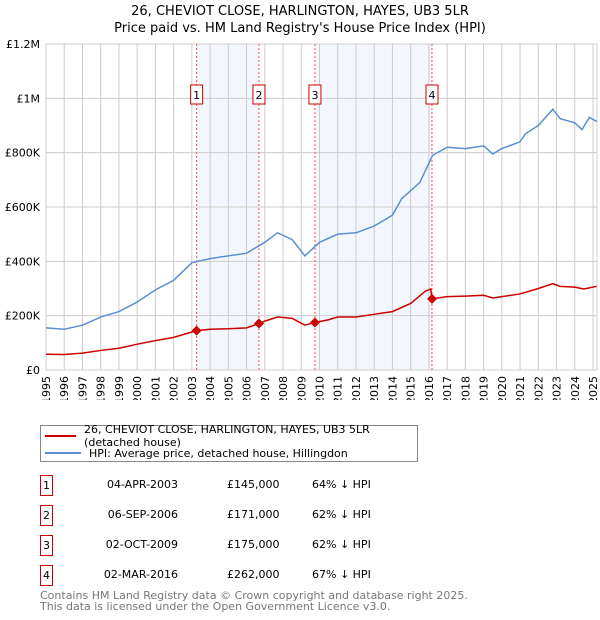 This screenshot has height=620, width=600. I want to click on y-tick-label: £200K, so click(23, 316).